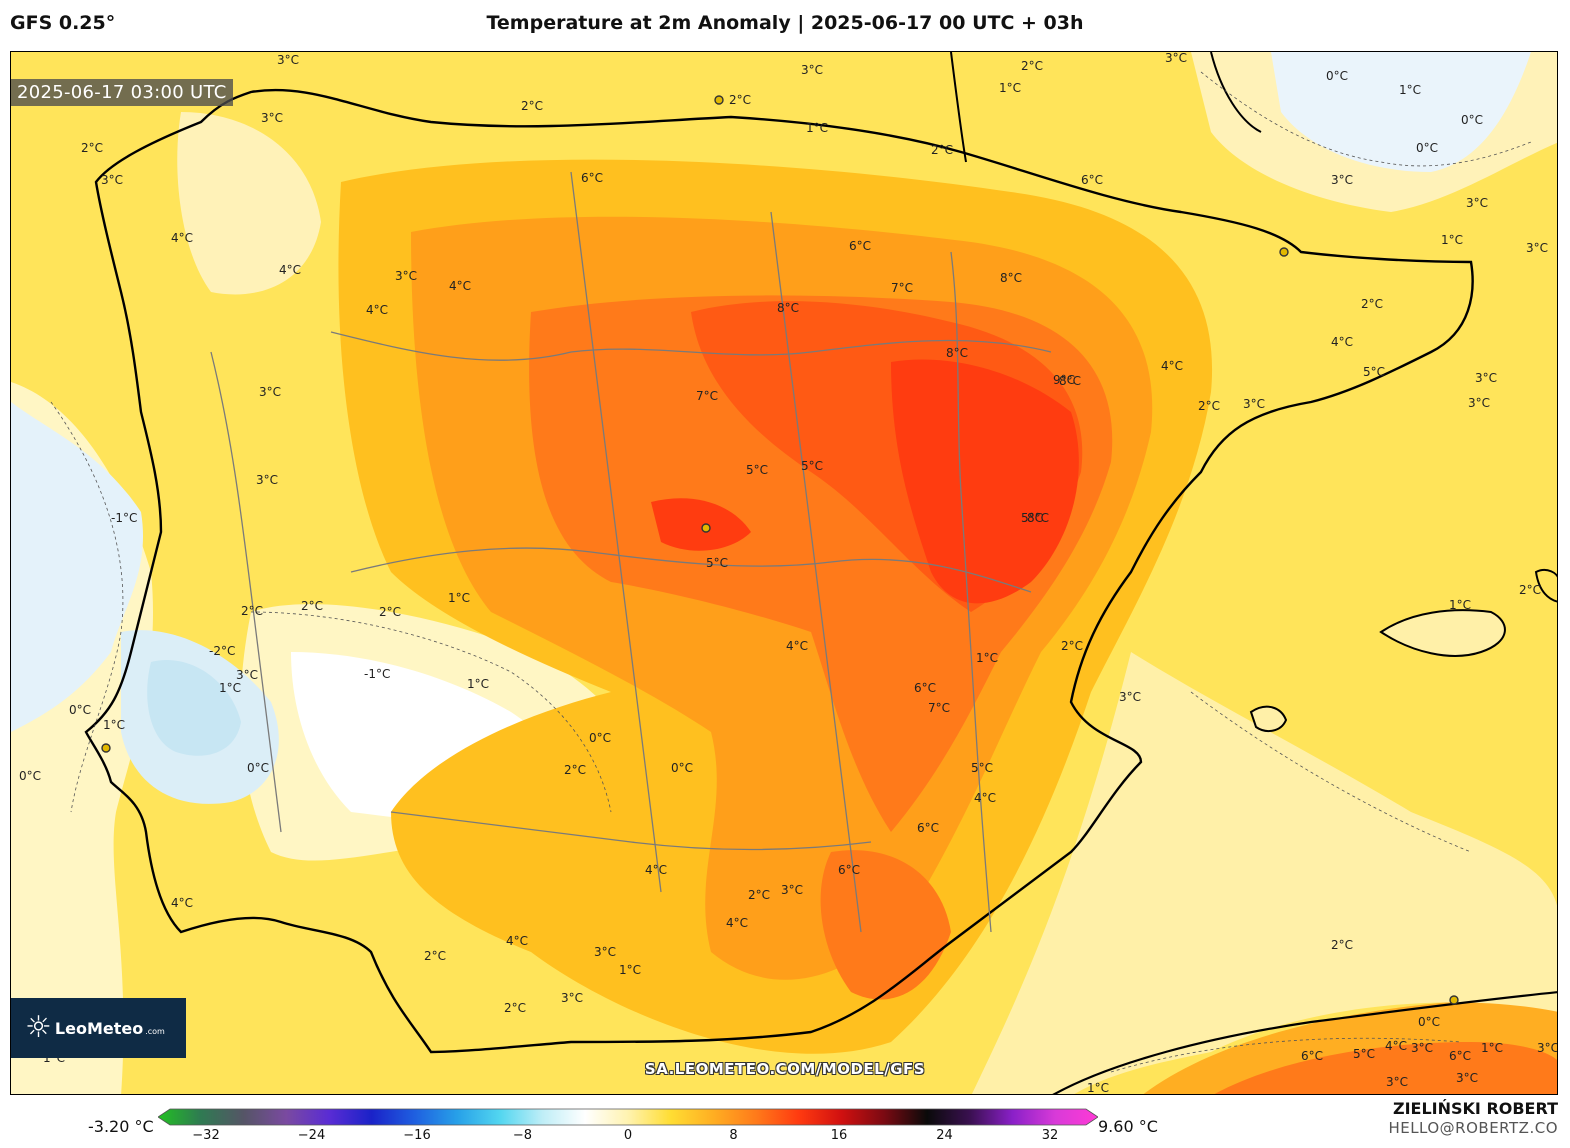  What do you see at coordinates (985, 481) in the screenshot?
I see `field-hottest-east` at bounding box center [985, 481].